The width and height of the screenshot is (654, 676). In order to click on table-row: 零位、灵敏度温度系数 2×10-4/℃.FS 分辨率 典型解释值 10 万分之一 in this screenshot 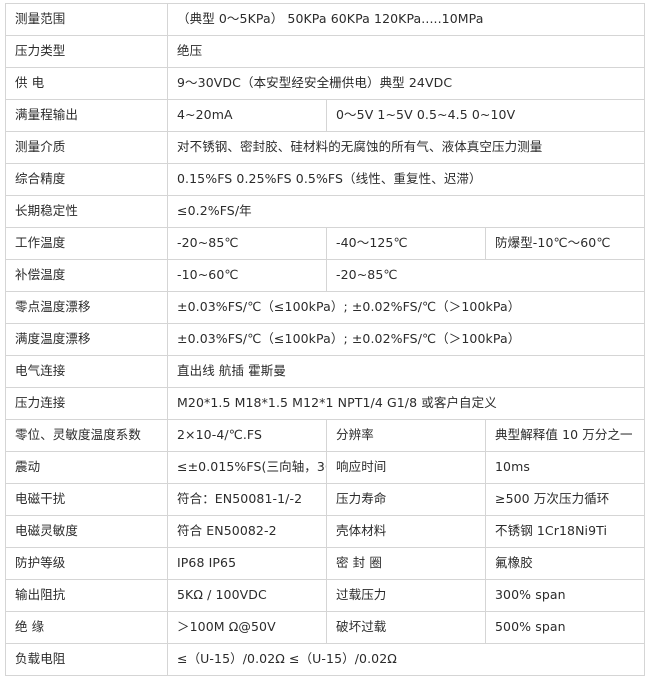, I will do `click(325, 435)`.